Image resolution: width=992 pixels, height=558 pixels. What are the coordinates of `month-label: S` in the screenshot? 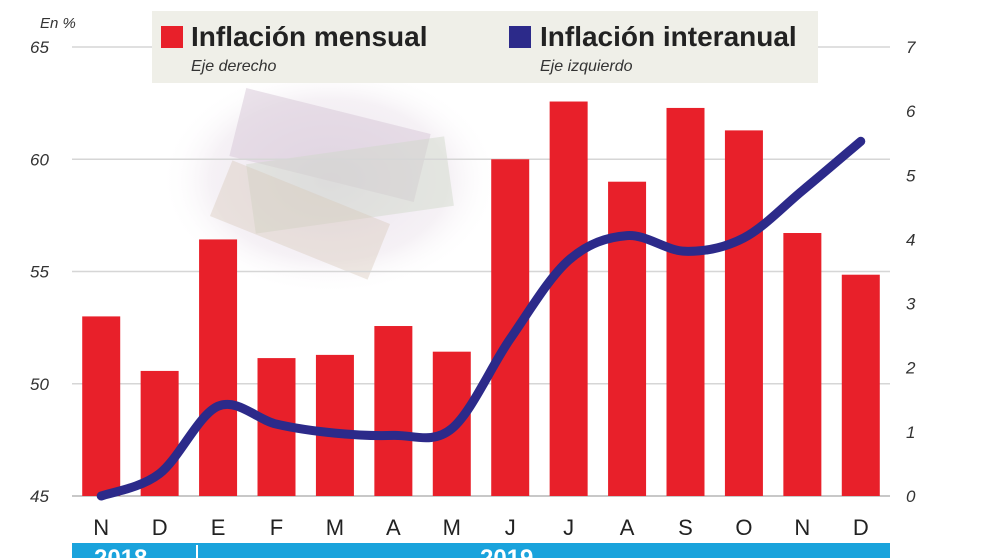 It's located at (685, 527).